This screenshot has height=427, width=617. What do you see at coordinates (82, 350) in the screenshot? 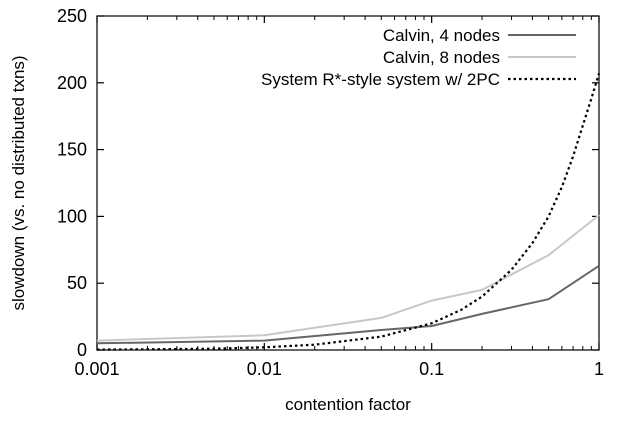
I see `y-tick-label: 0` at bounding box center [82, 350].